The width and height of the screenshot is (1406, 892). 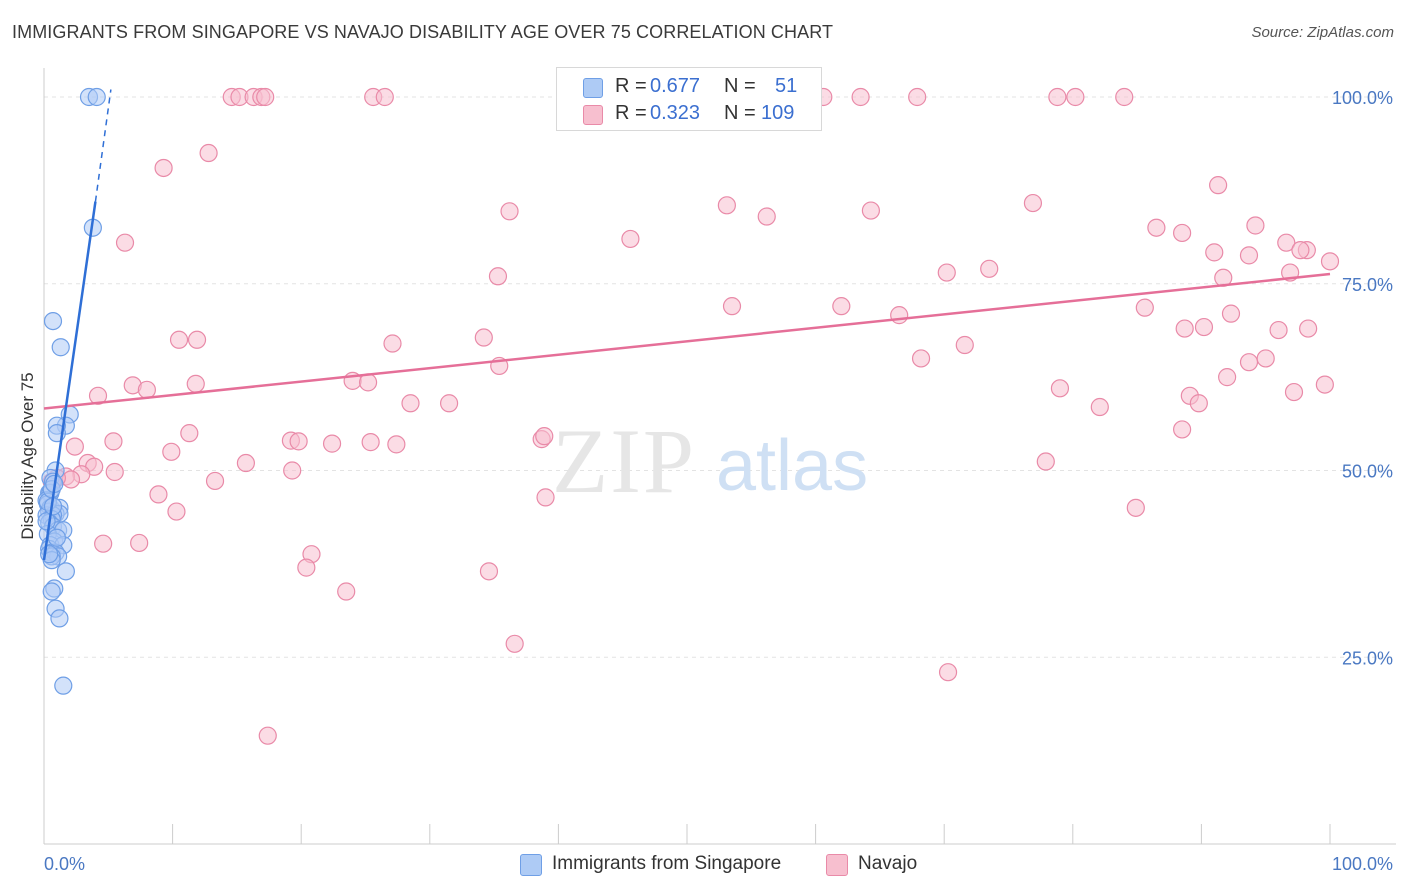 What do you see at coordinates (1362, 98) in the screenshot?
I see `y-tick-label: 100.0%` at bounding box center [1362, 98].